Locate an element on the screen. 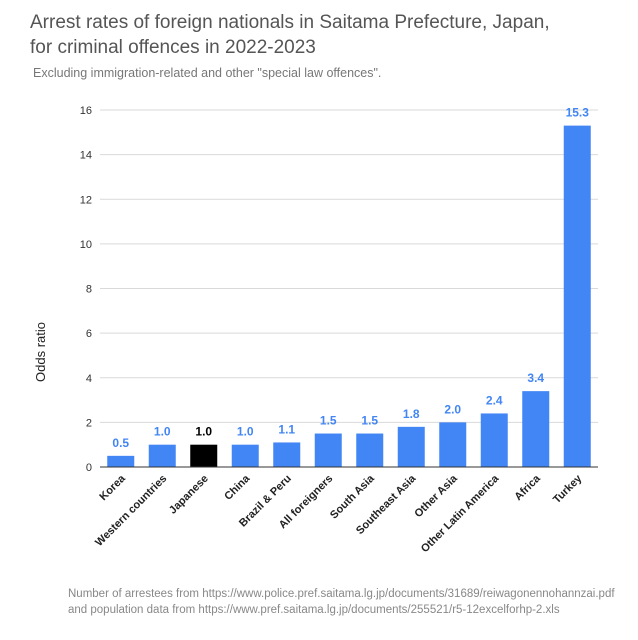  y-tick-label: 10 is located at coordinates (86, 245).